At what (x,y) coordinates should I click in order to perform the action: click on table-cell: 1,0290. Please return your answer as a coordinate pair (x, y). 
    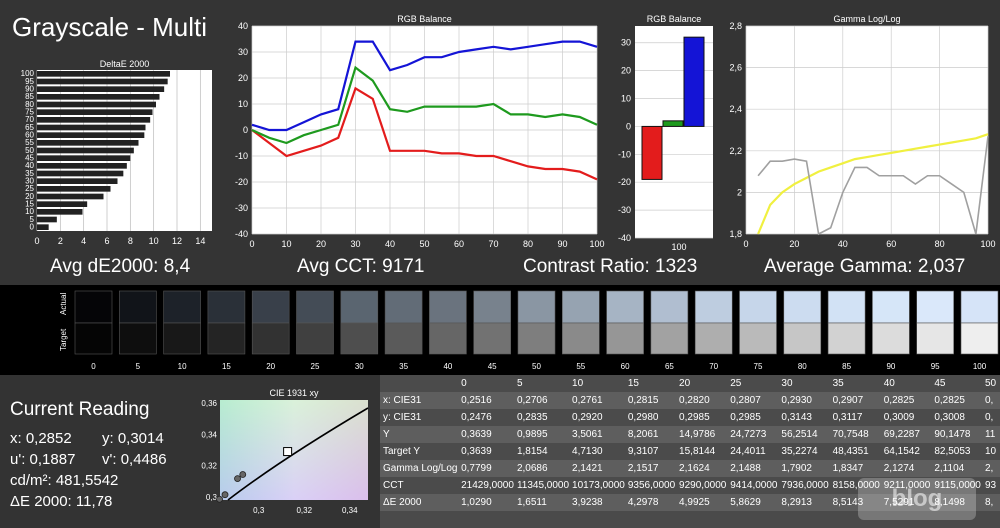
    Looking at the image, I should click on (486, 502).